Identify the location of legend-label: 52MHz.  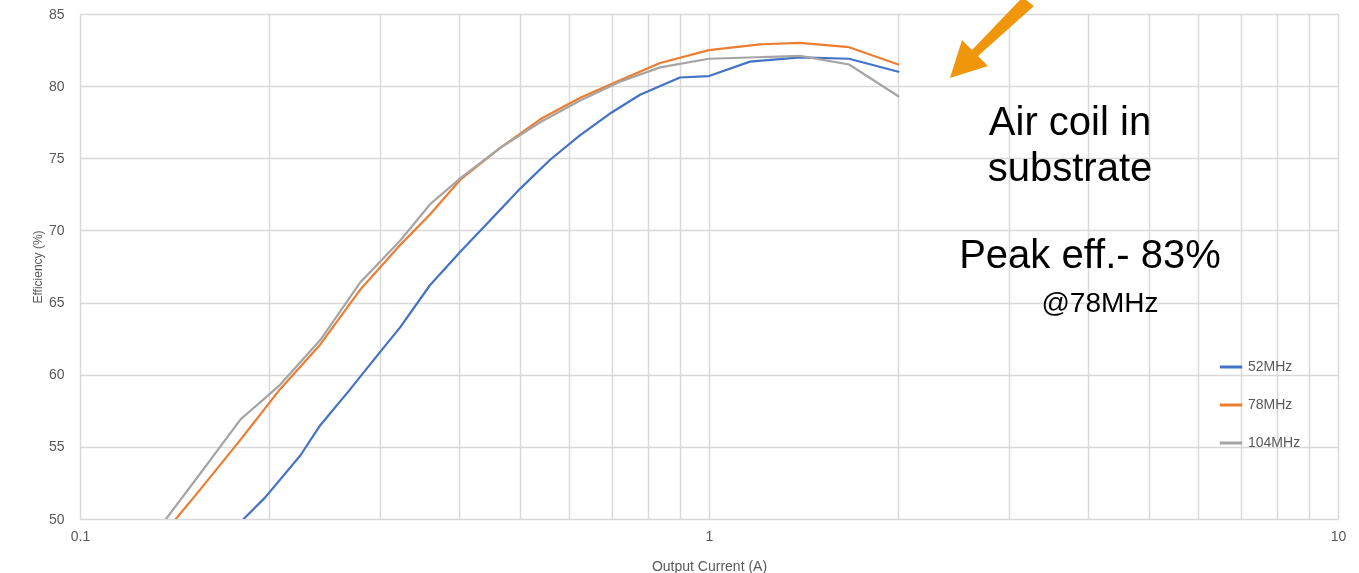
(1270, 366).